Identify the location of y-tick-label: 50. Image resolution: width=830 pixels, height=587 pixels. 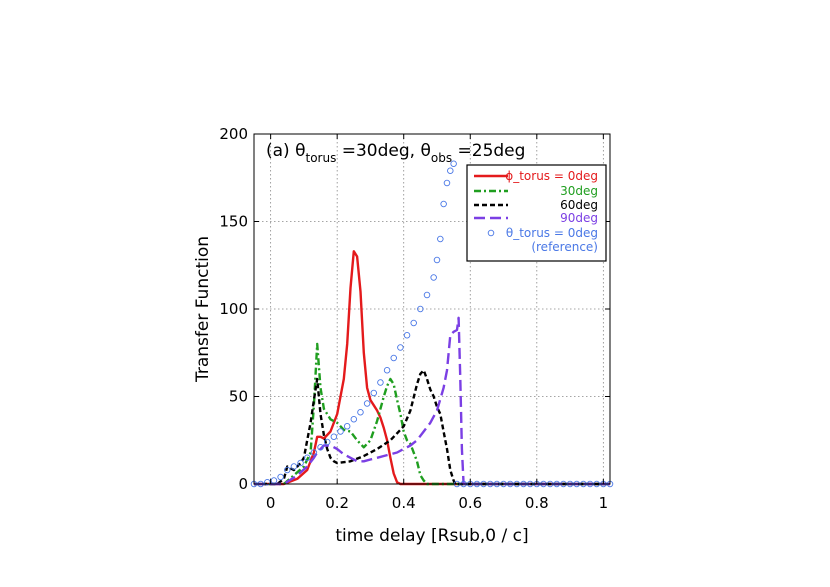
(238, 397).